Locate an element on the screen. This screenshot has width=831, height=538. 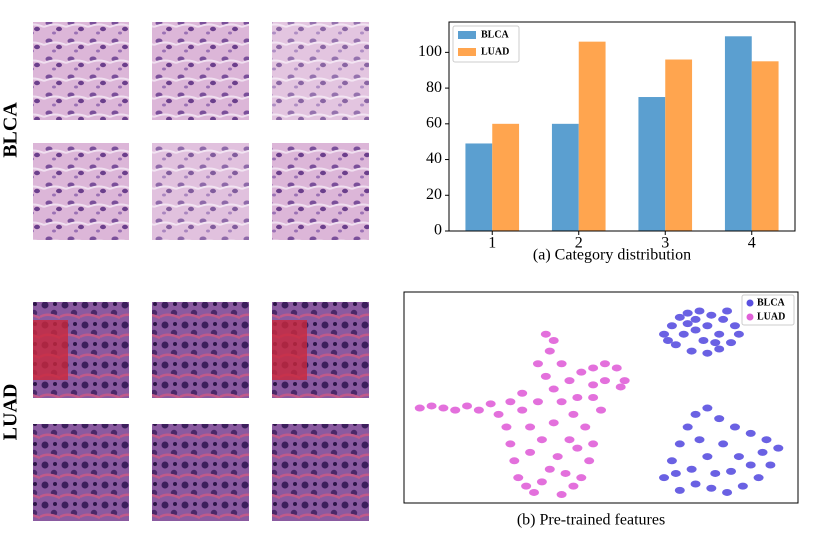
legend-marker is located at coordinates (750, 317).